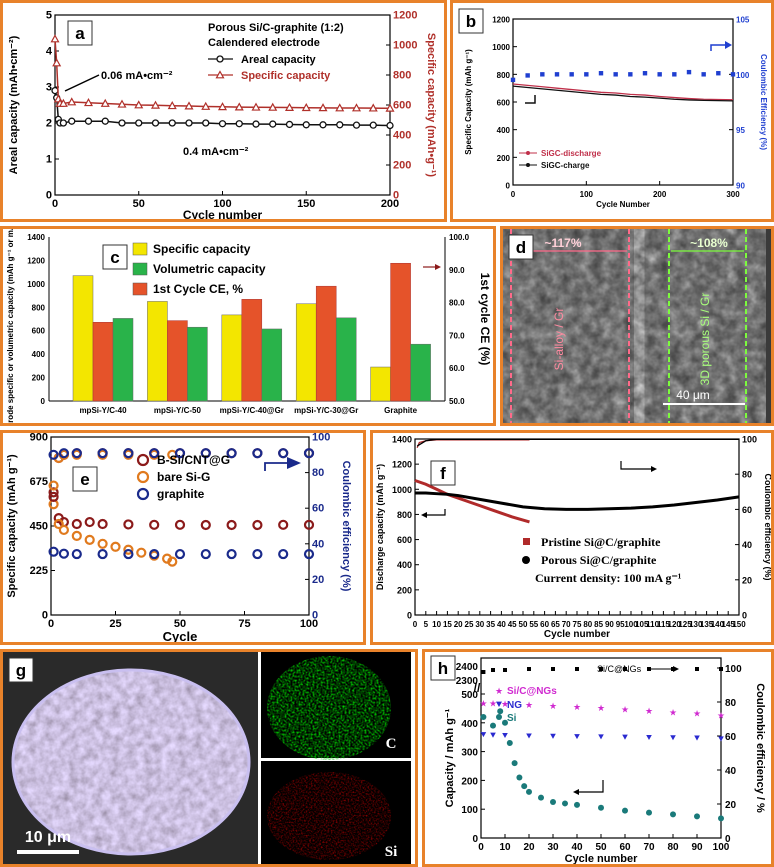 This screenshot has height=867, width=774. Describe the element at coordinates (244, 624) in the screenshot. I see `x-tick-label: 75` at that location.